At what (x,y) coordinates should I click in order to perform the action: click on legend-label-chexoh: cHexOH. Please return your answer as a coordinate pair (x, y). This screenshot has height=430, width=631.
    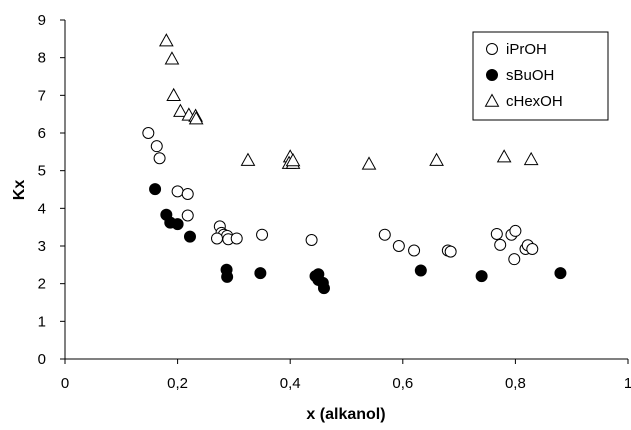
    Looking at the image, I should click on (534, 101).